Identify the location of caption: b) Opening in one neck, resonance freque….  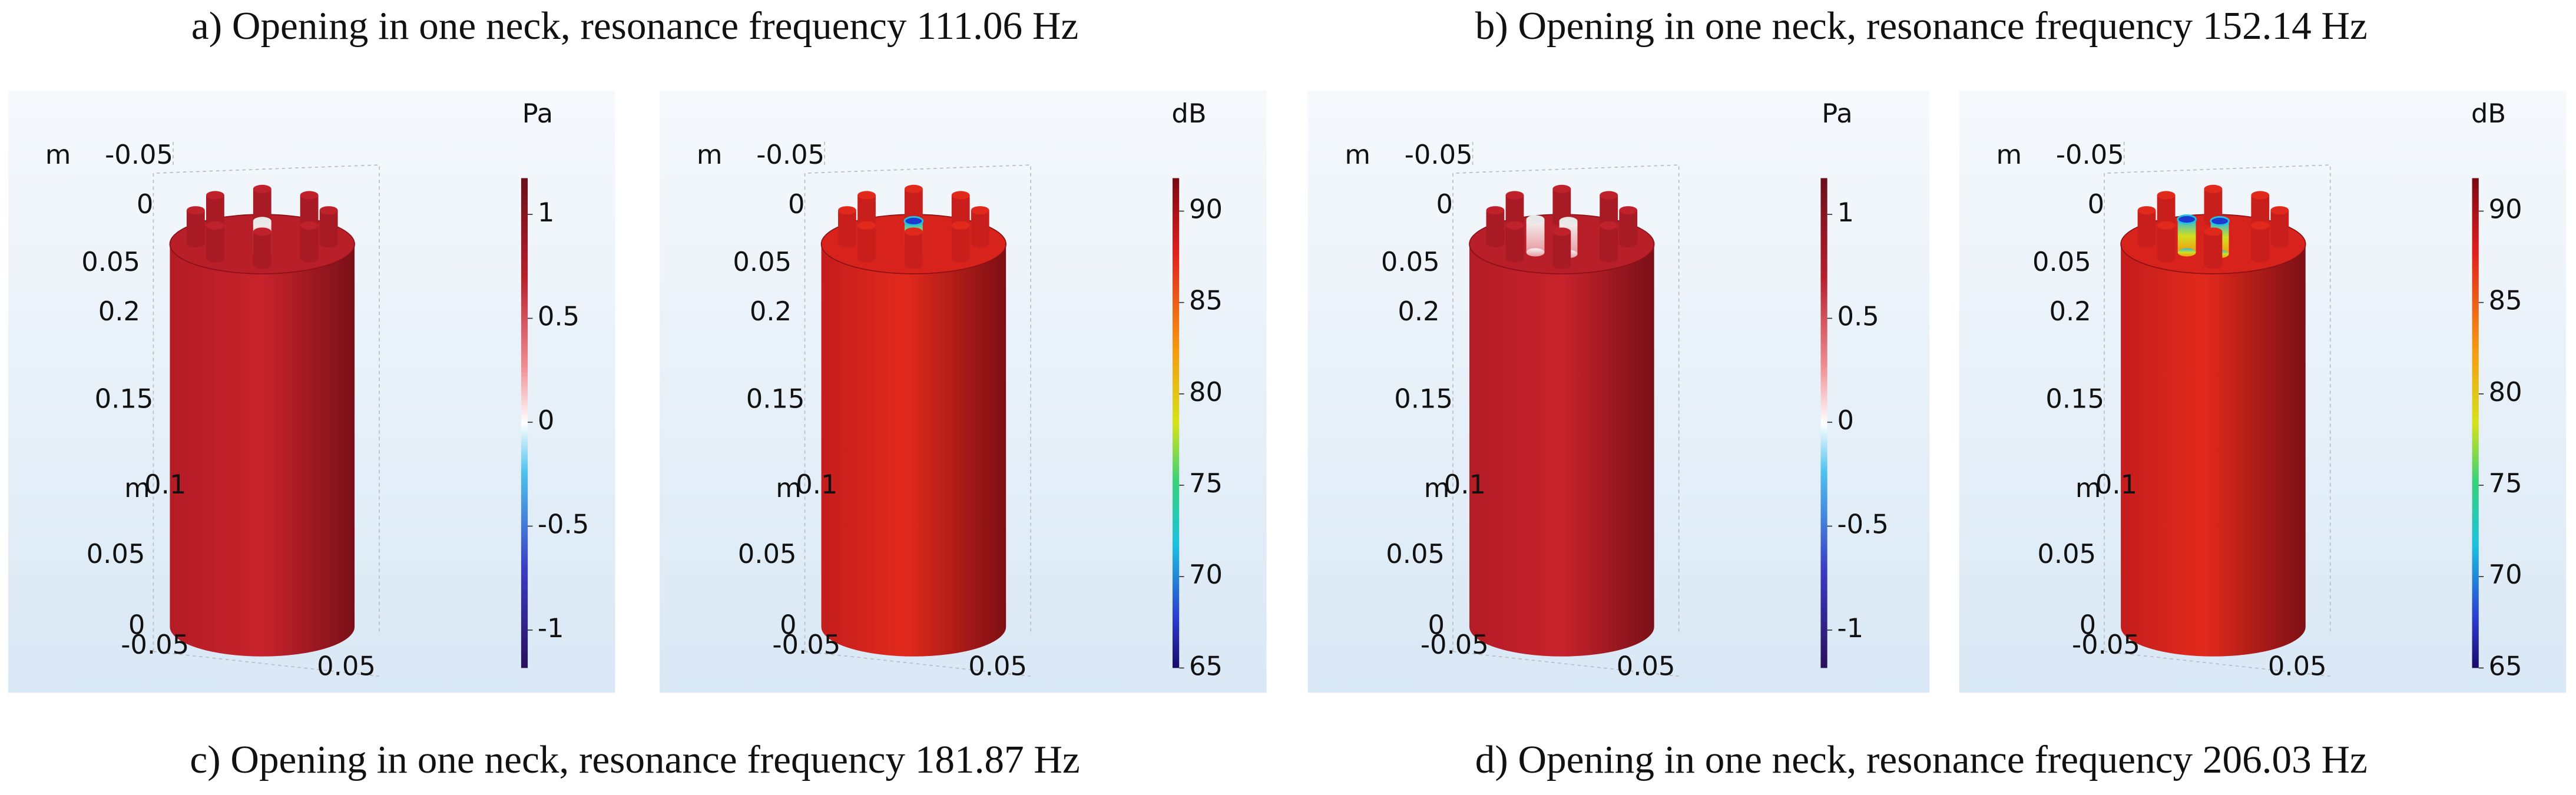
(1921, 26).